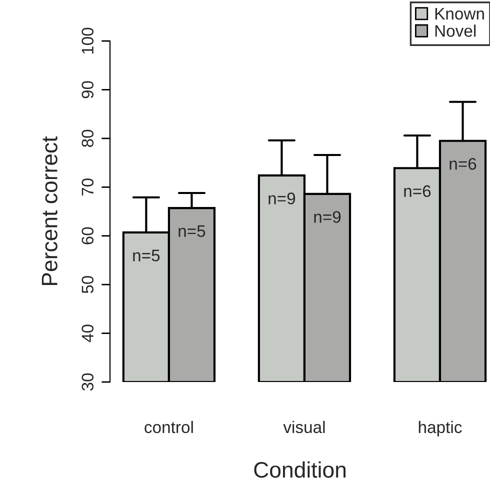  I want to click on legend-label: Known, so click(459, 14).